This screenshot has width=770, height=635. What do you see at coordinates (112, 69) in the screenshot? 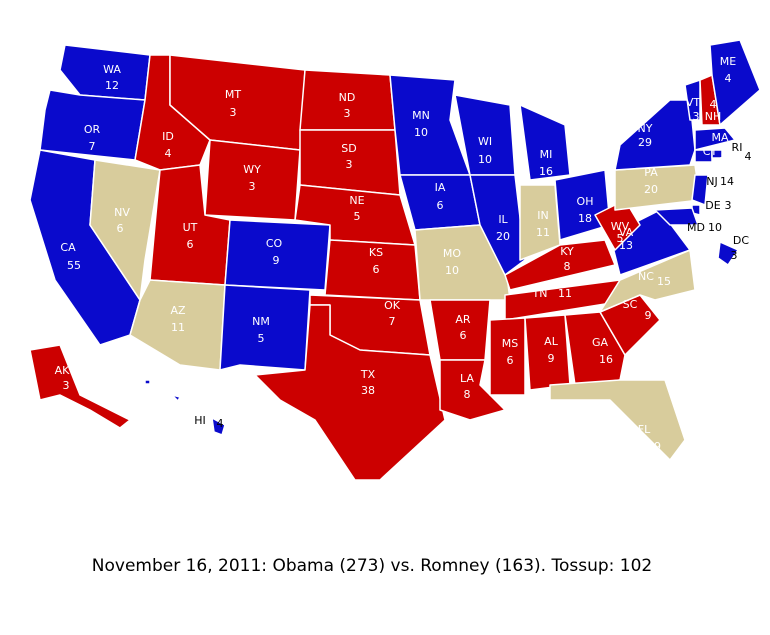
I see `state-abbr: WA` at bounding box center [112, 69].